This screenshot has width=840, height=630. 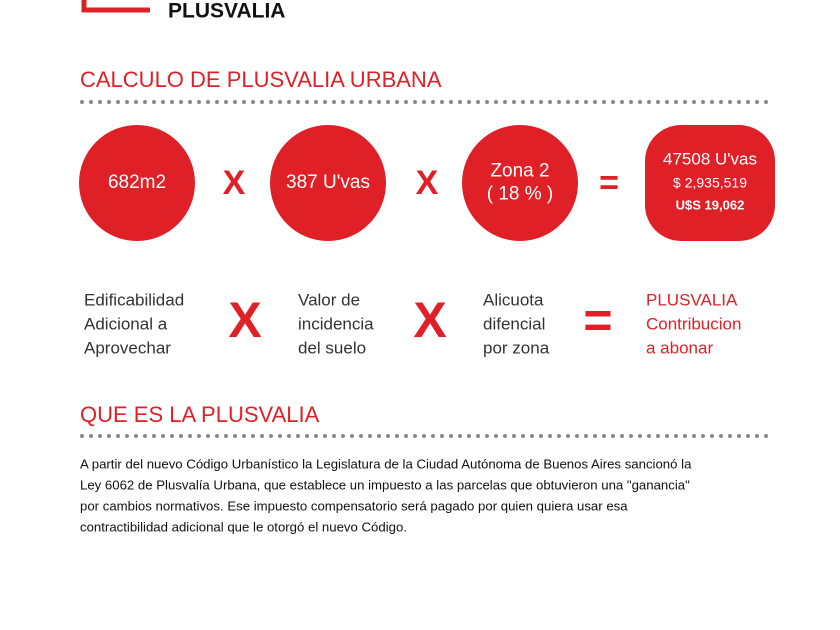 What do you see at coordinates (200, 414) in the screenshot?
I see `section-title: QUE ES LA PLUSVALIA` at bounding box center [200, 414].